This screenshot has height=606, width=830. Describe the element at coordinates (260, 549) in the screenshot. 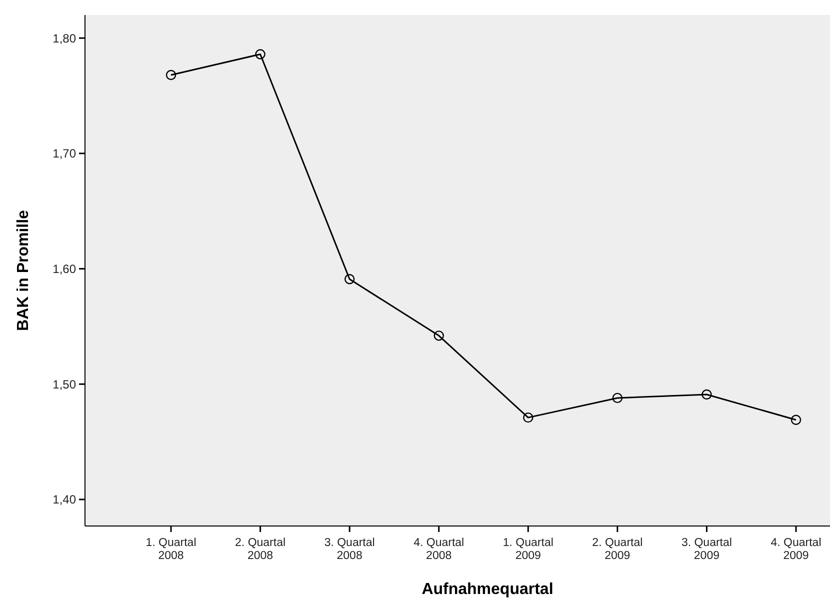

I see `x-tick-label: 2. Quartal 2008` at that location.